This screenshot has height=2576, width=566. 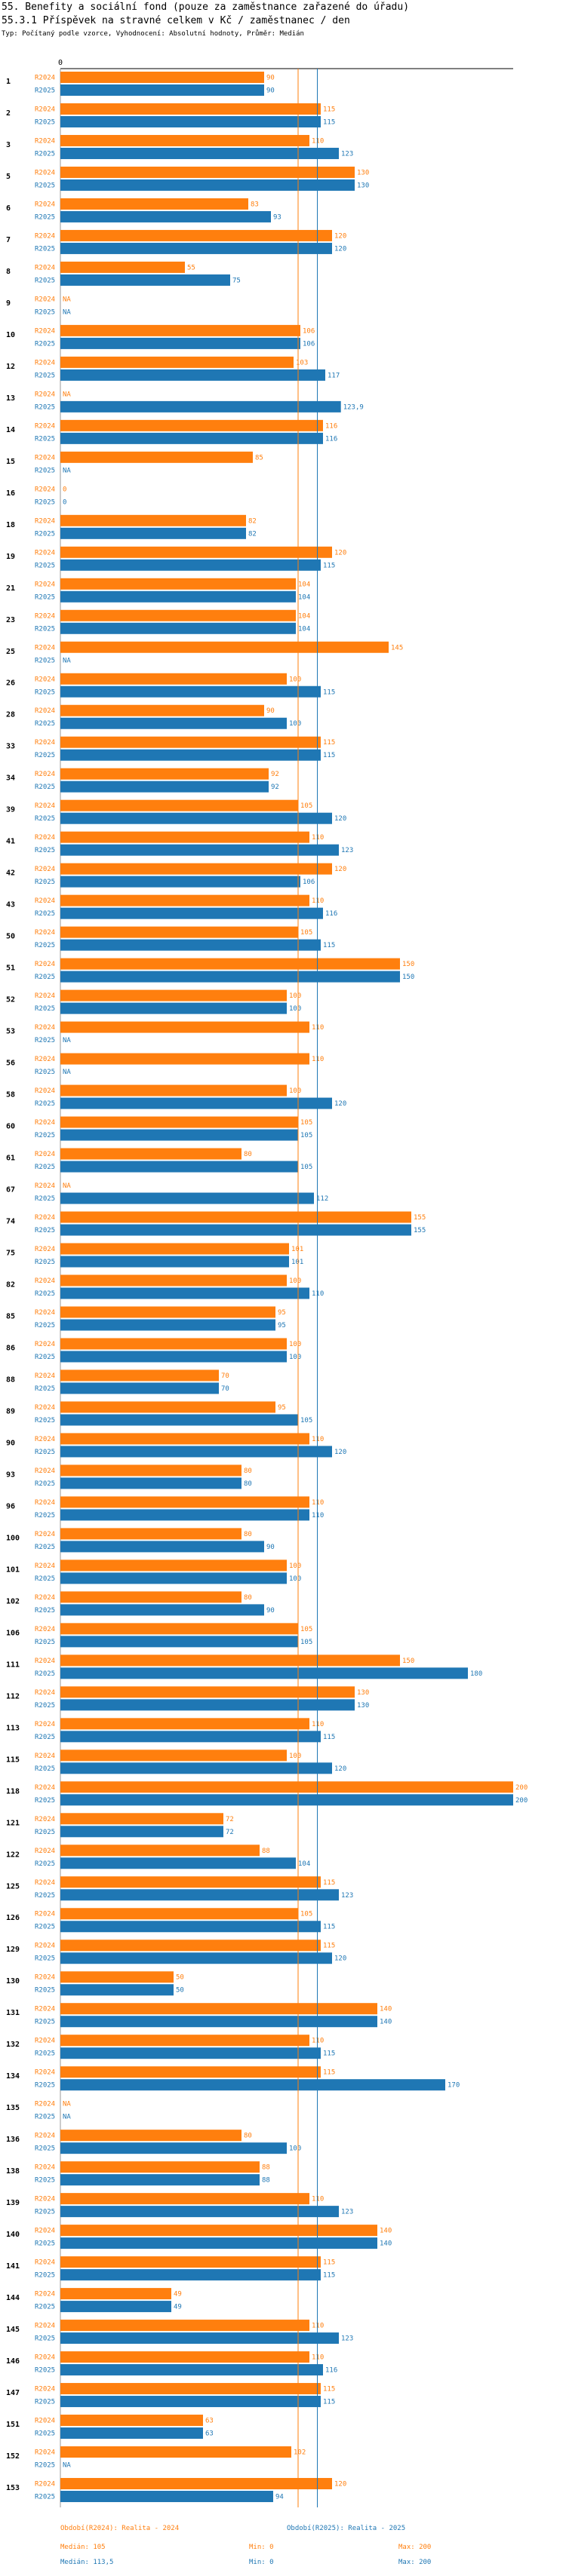 What do you see at coordinates (295, 1566) in the screenshot?
I see `value-label: 100` at bounding box center [295, 1566].